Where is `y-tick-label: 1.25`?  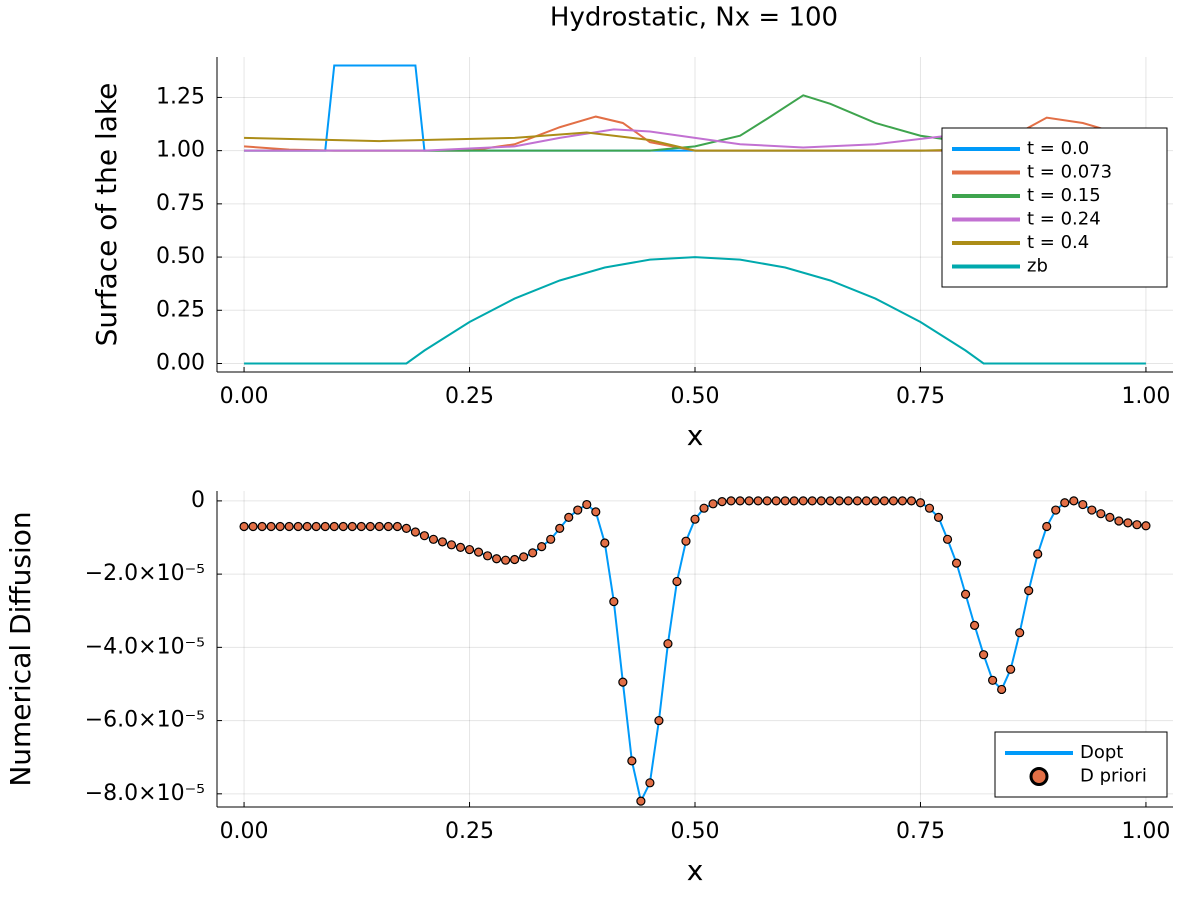 y-tick-label: 1.25 is located at coordinates (180, 96).